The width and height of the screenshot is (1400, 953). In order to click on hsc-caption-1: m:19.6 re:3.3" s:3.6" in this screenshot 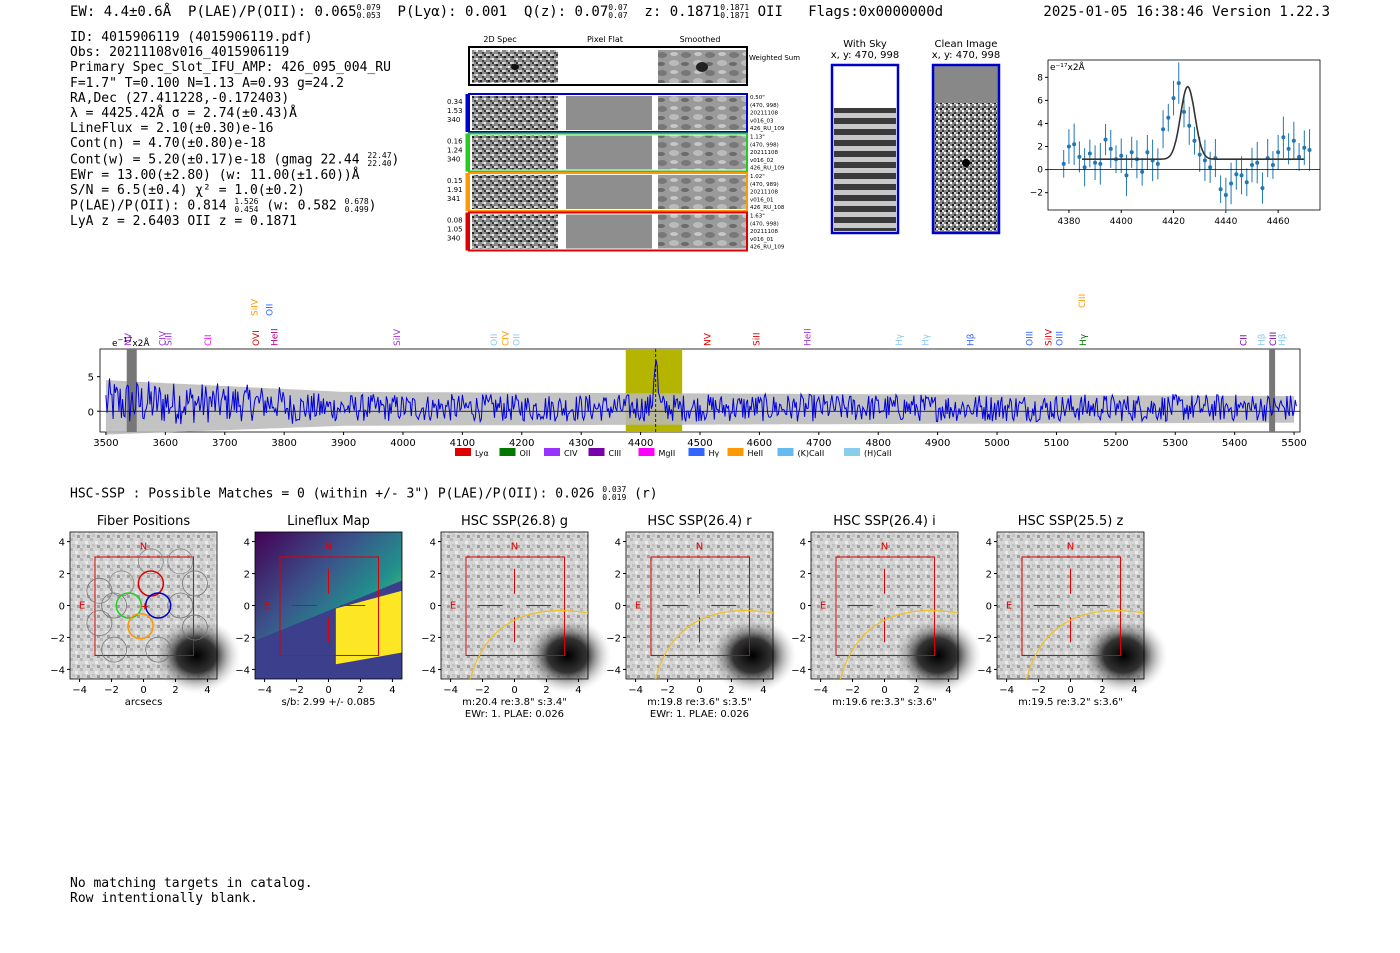, I will do `click(884, 702)`.